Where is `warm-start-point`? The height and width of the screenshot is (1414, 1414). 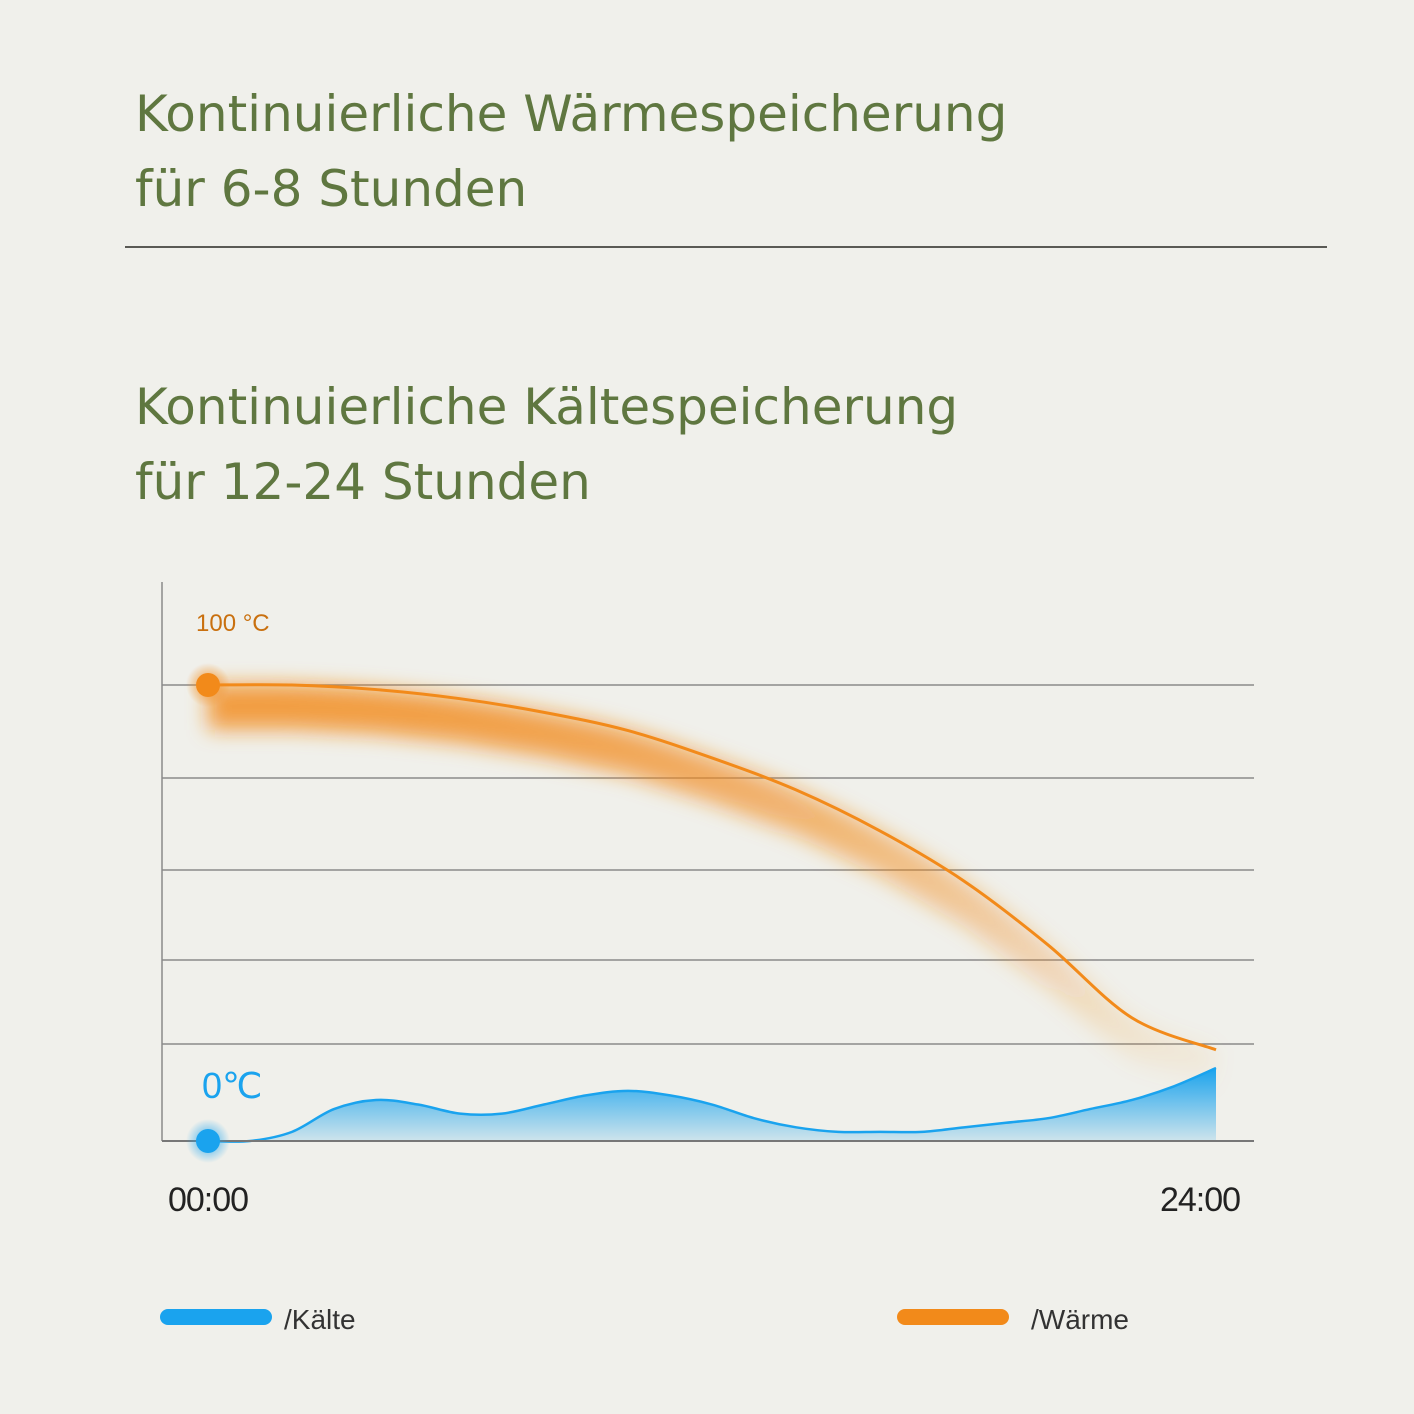 warm-start-point is located at coordinates (208, 685).